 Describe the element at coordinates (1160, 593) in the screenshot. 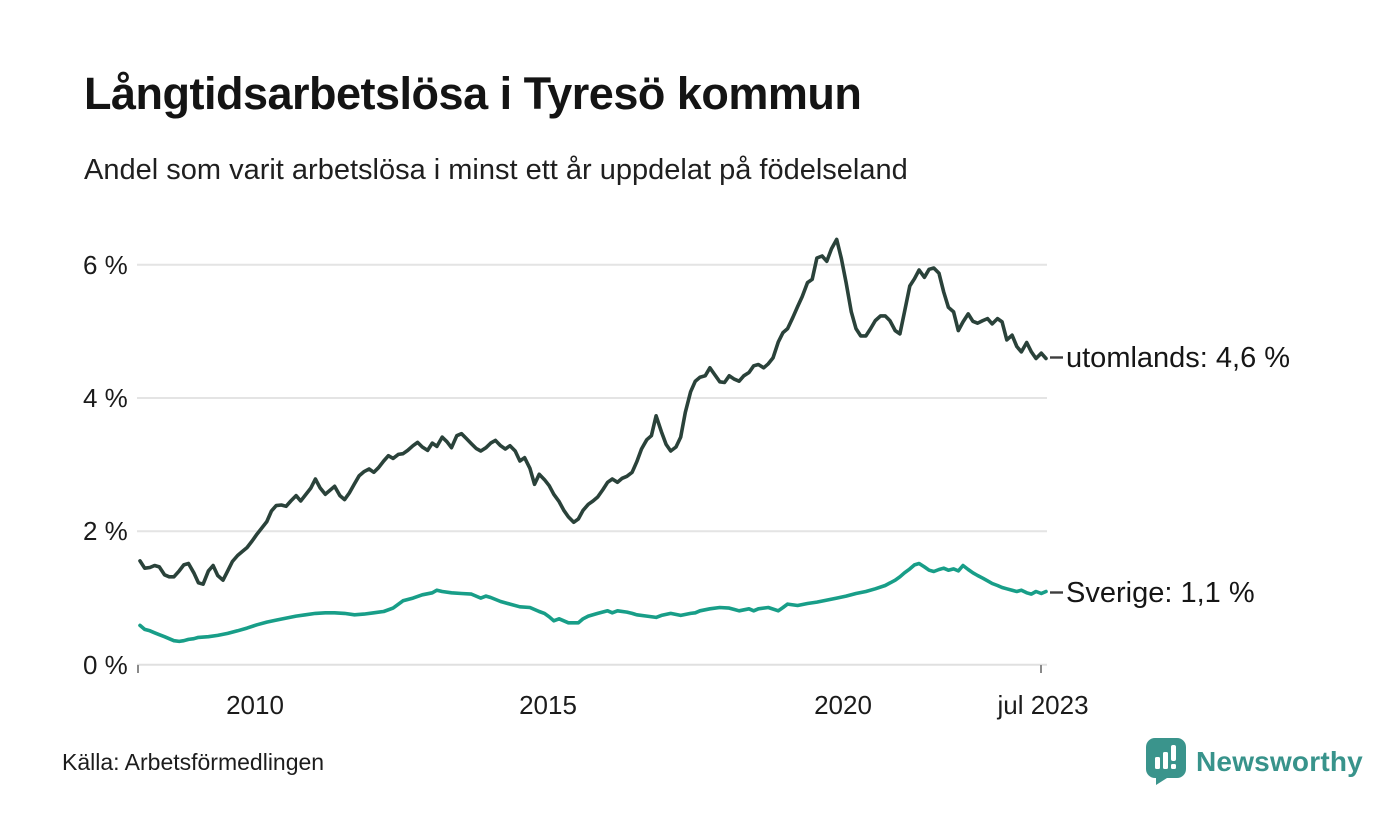

I see `legend-label-sverige: Sverige: 1,1 %` at that location.